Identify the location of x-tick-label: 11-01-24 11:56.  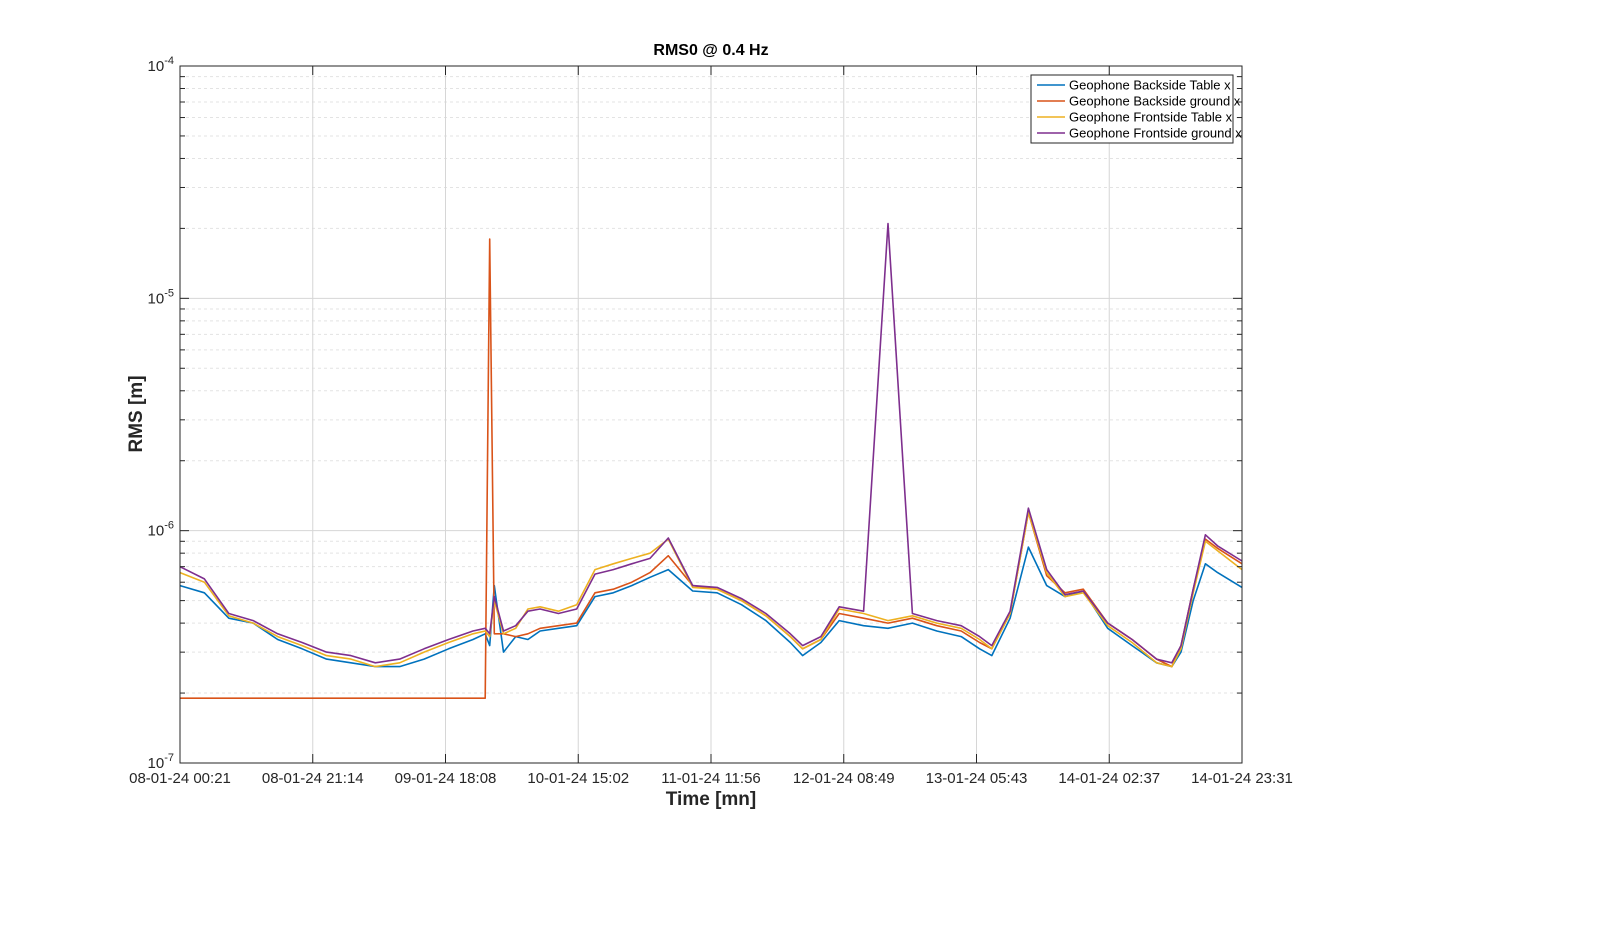
(711, 778).